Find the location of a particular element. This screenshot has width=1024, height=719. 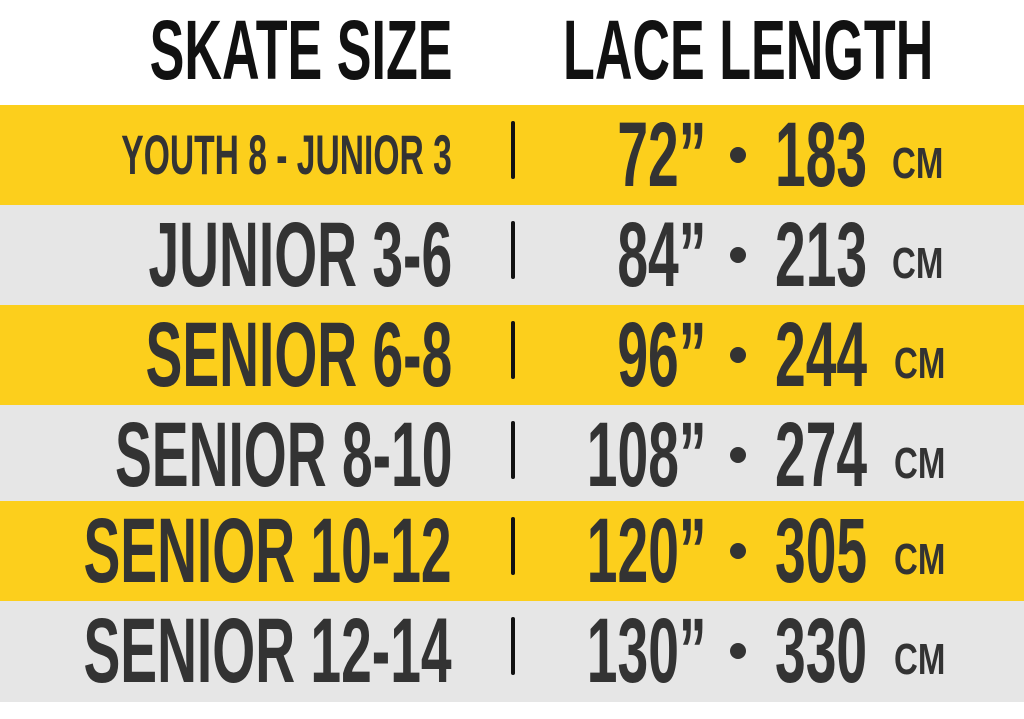

lace-length-inches: 72” is located at coordinates (661, 155).